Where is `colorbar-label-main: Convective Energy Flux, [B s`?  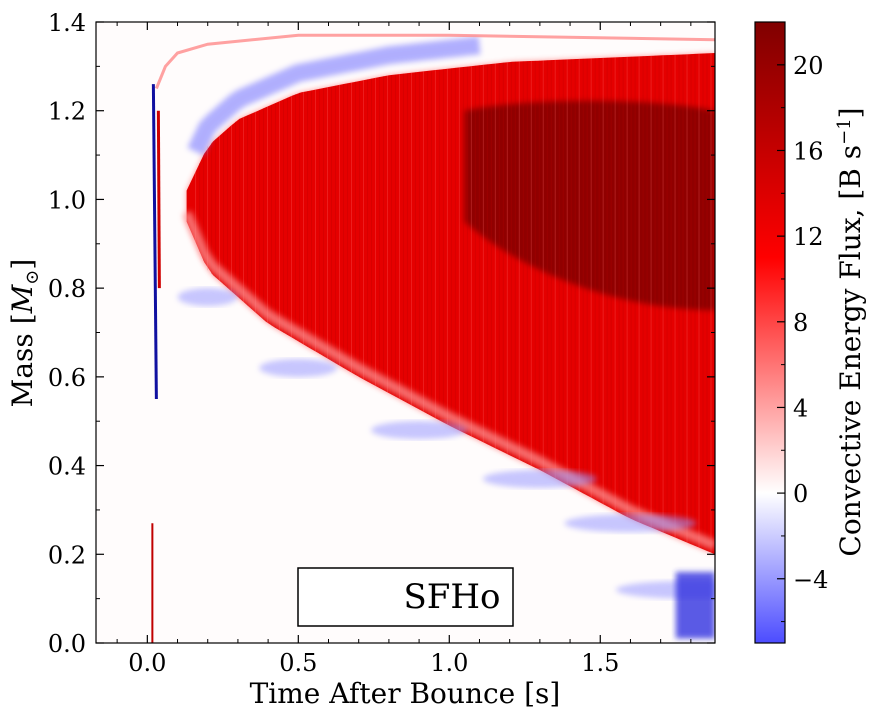
colorbar-label-main: Convective Energy Flux, [B s is located at coordinates (850, 351).